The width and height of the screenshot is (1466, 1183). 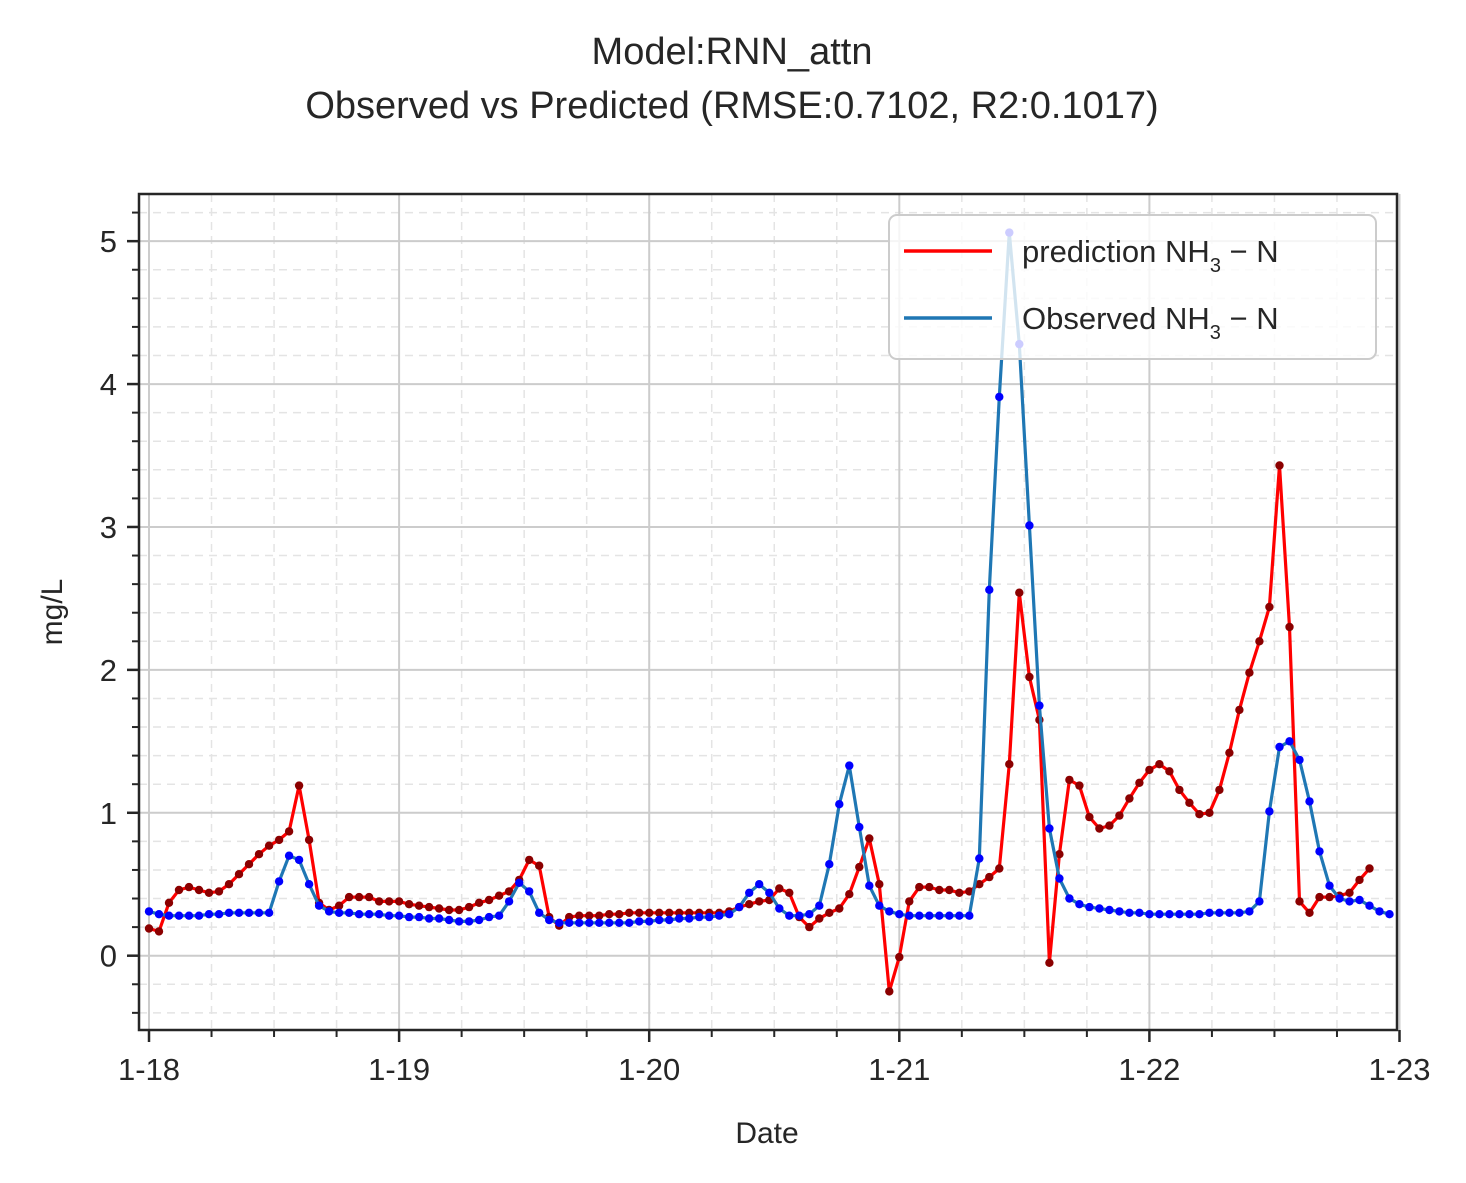 What do you see at coordinates (52, 612) in the screenshot?
I see `y-axis-label: mg/L` at bounding box center [52, 612].